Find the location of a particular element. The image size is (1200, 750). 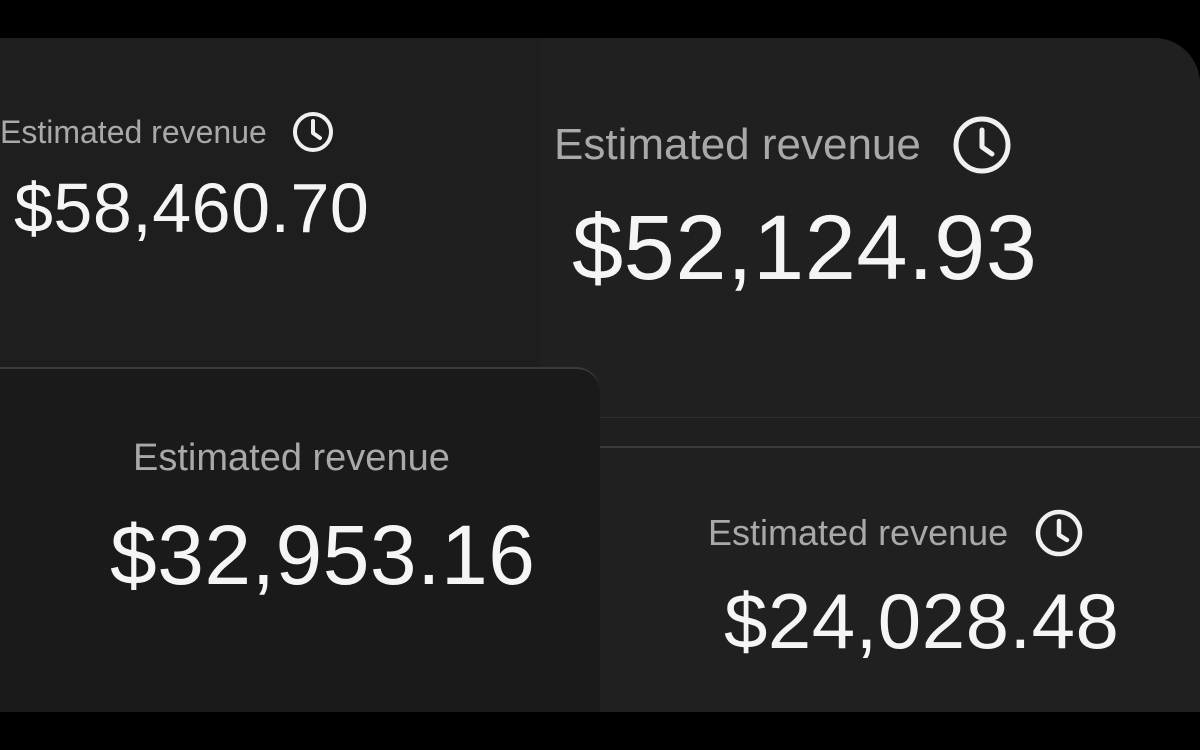

revenue-amount: $52,124.93 is located at coordinates (805, 248).